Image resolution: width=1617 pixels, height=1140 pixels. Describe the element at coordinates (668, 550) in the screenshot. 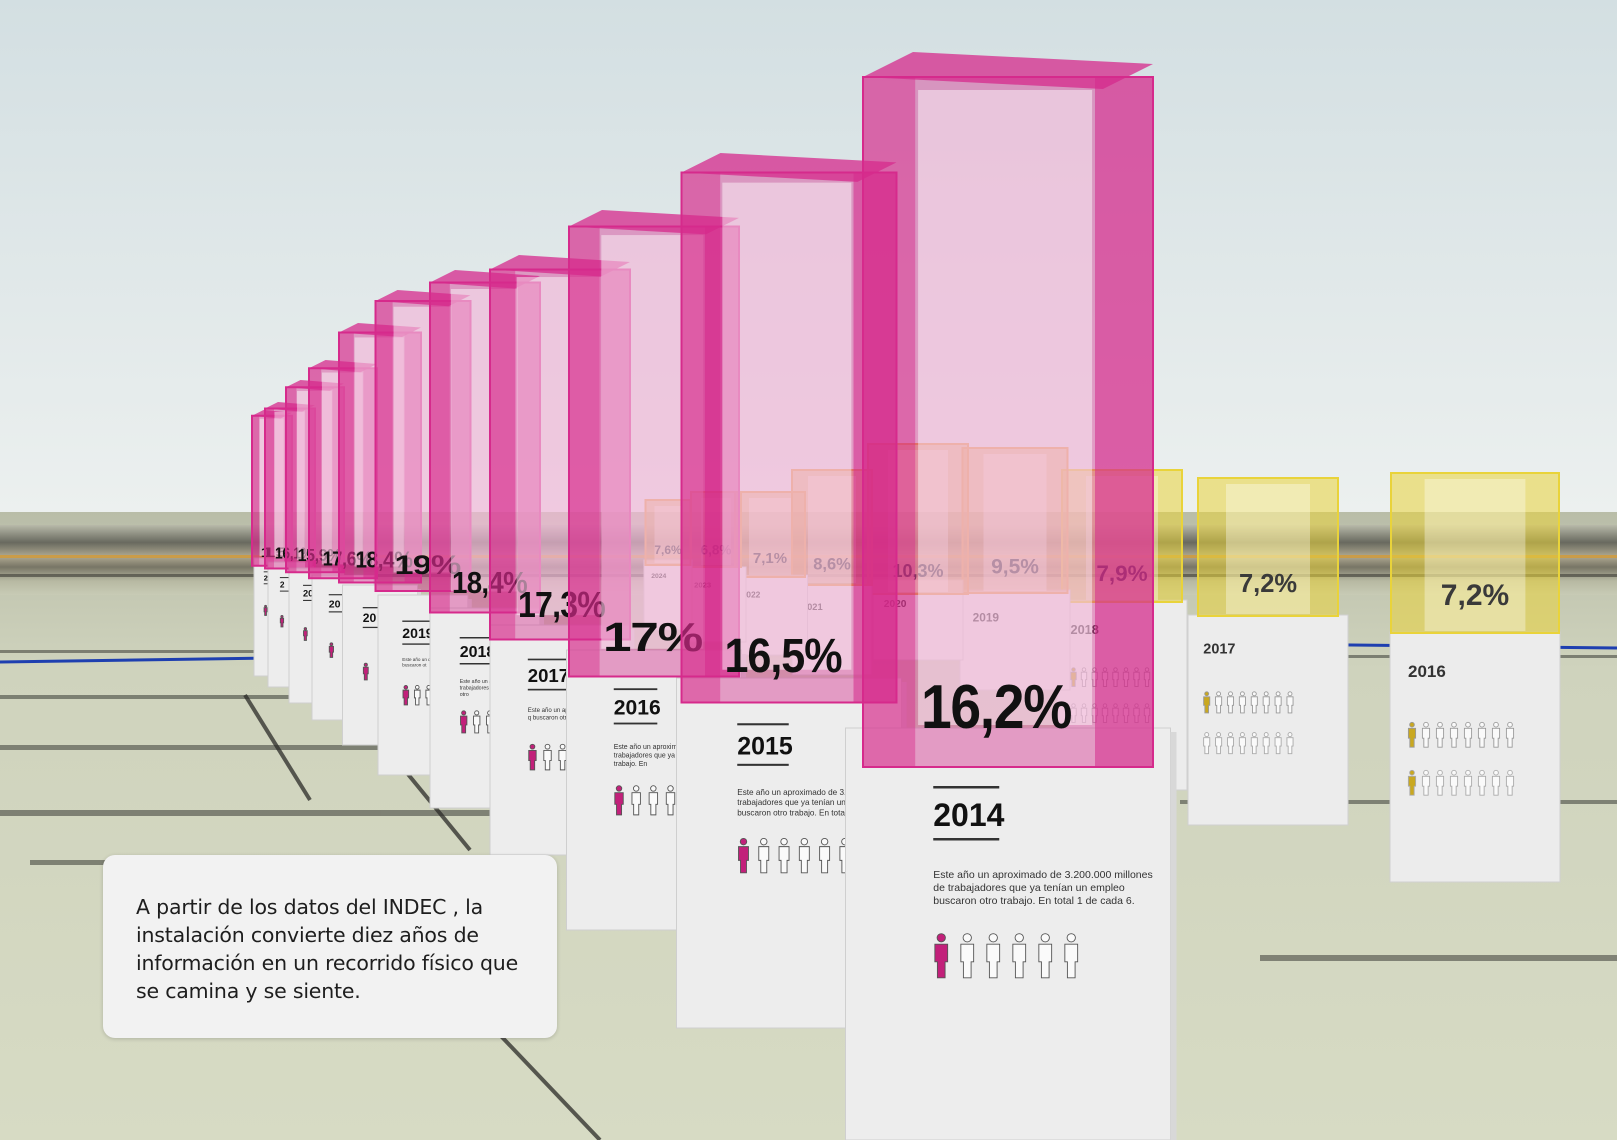

I see `yellow-pct: 7,6%` at that location.